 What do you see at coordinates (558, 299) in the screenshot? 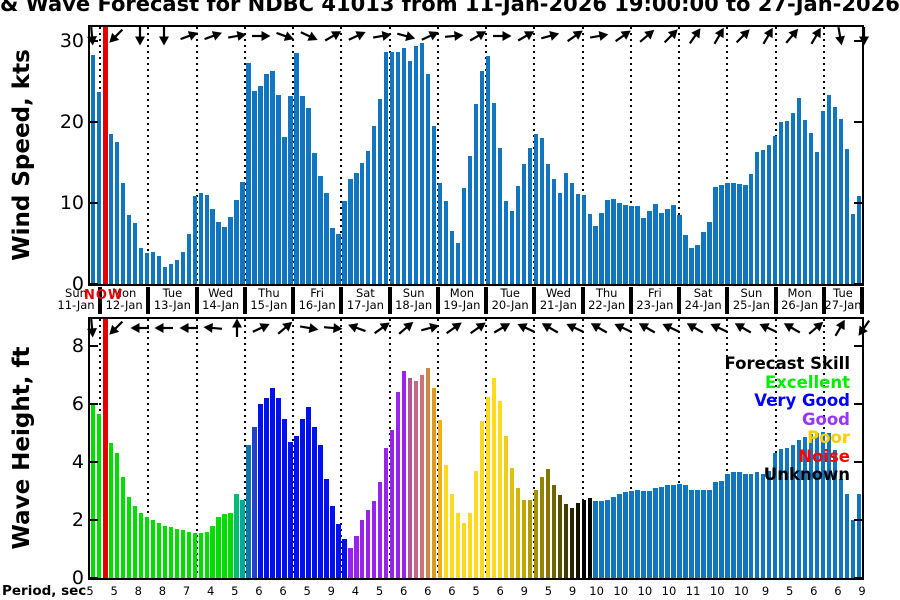
I see `day-label: Wed 21-Jan` at bounding box center [558, 299].